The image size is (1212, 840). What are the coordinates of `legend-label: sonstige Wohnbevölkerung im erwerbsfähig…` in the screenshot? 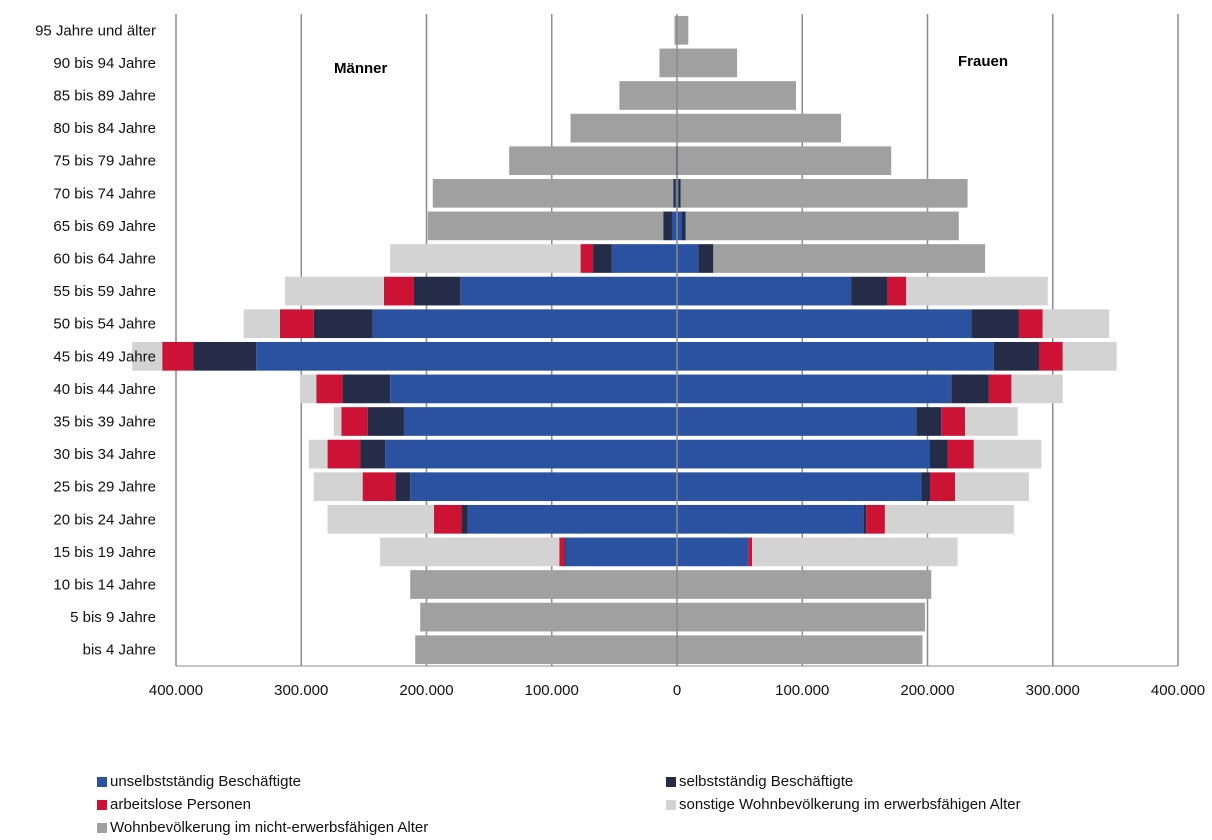 It's located at (850, 804).